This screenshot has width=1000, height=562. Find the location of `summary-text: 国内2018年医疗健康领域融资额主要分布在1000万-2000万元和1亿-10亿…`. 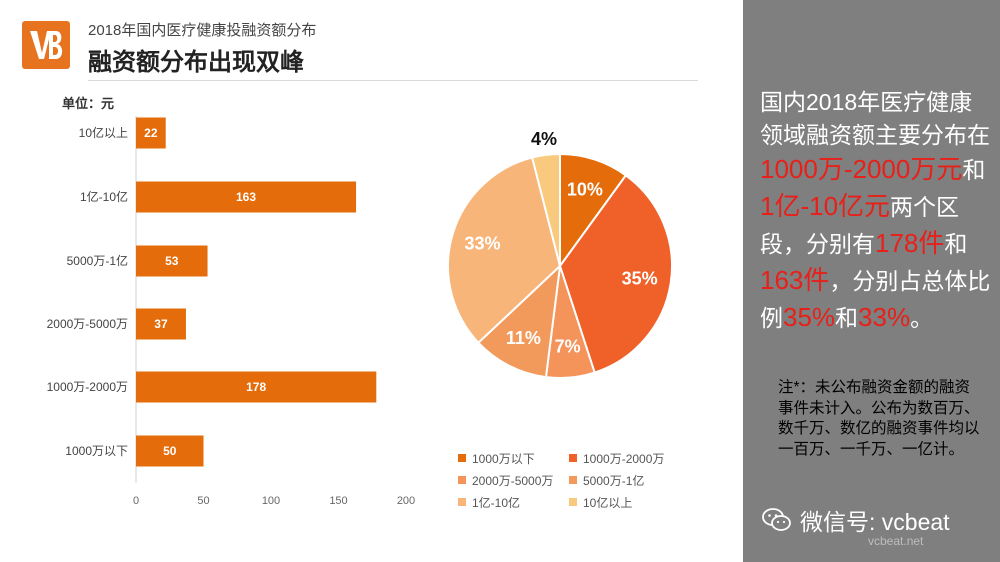

summary-text: 国内2018年医疗健康领域融资额主要分布在1000万-2000万元和1亿-10亿… is located at coordinates (877, 211).